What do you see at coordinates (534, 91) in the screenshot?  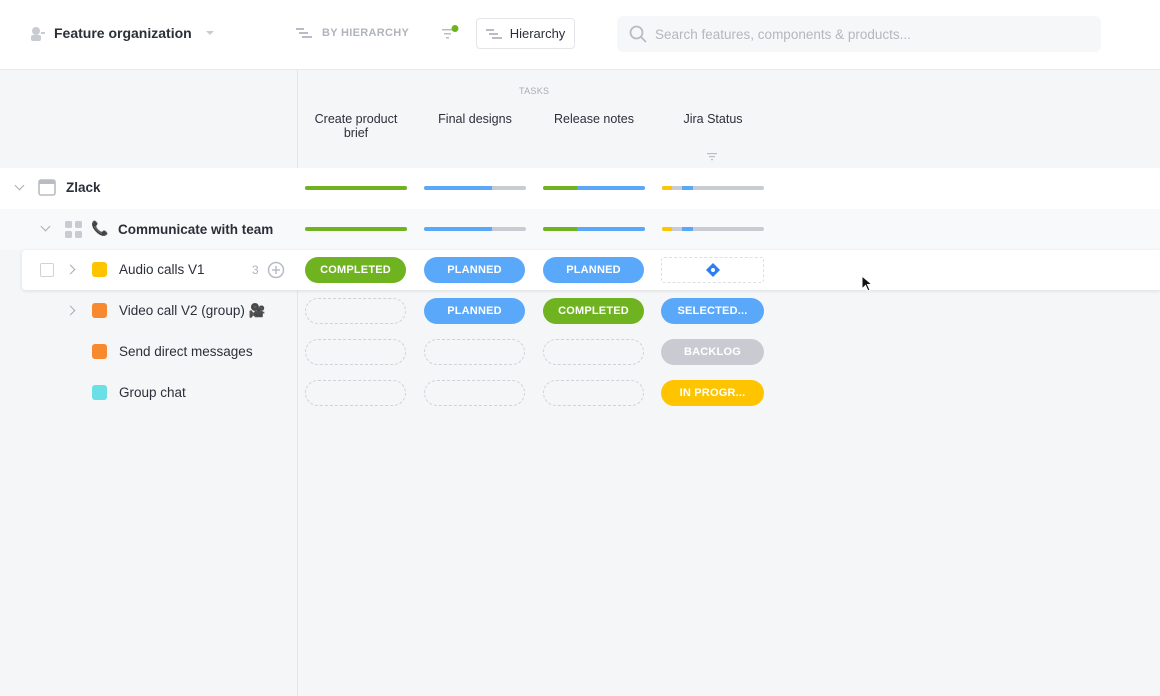 I see `tasks-group-label: TASKS` at bounding box center [534, 91].